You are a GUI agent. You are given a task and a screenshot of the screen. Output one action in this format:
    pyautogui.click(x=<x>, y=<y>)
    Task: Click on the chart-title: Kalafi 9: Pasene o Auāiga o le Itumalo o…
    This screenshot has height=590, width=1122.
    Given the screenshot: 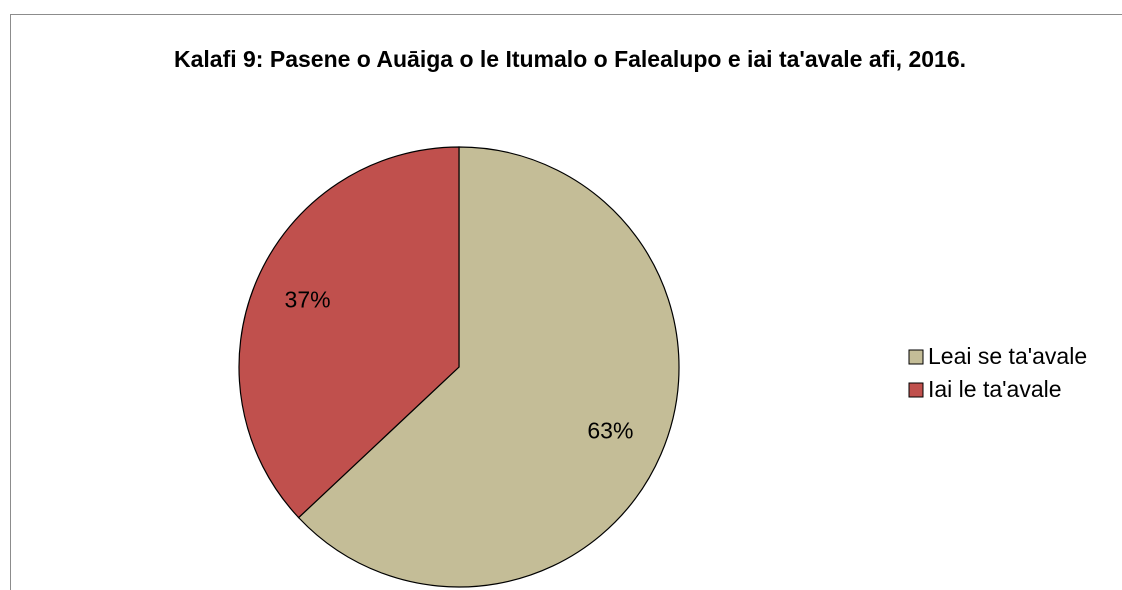 What is the action you would take?
    pyautogui.click(x=570, y=59)
    